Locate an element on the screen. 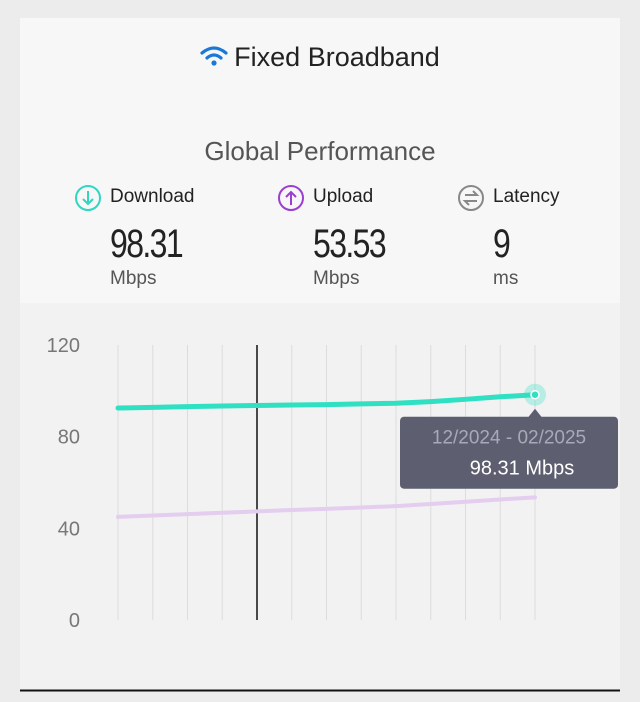 The width and height of the screenshot is (640, 702). tooltip-period: 12/2024 - 02/2025 is located at coordinates (509, 438).